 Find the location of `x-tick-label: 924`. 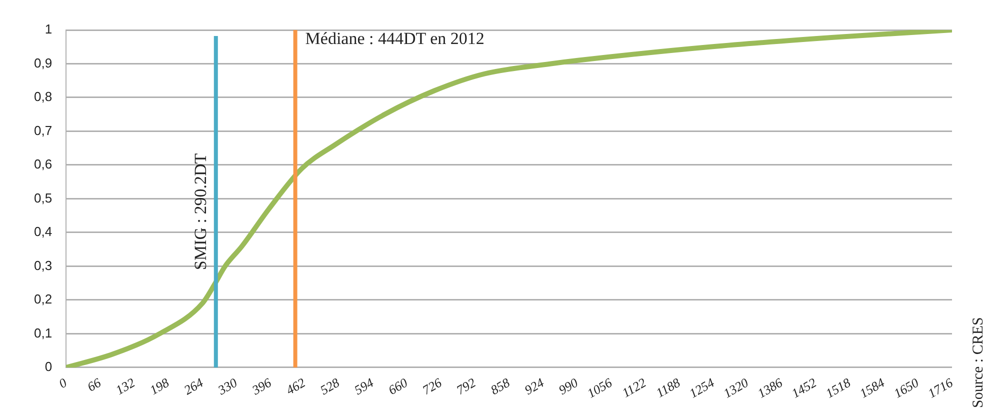

x-tick-label: 924 is located at coordinates (534, 386).